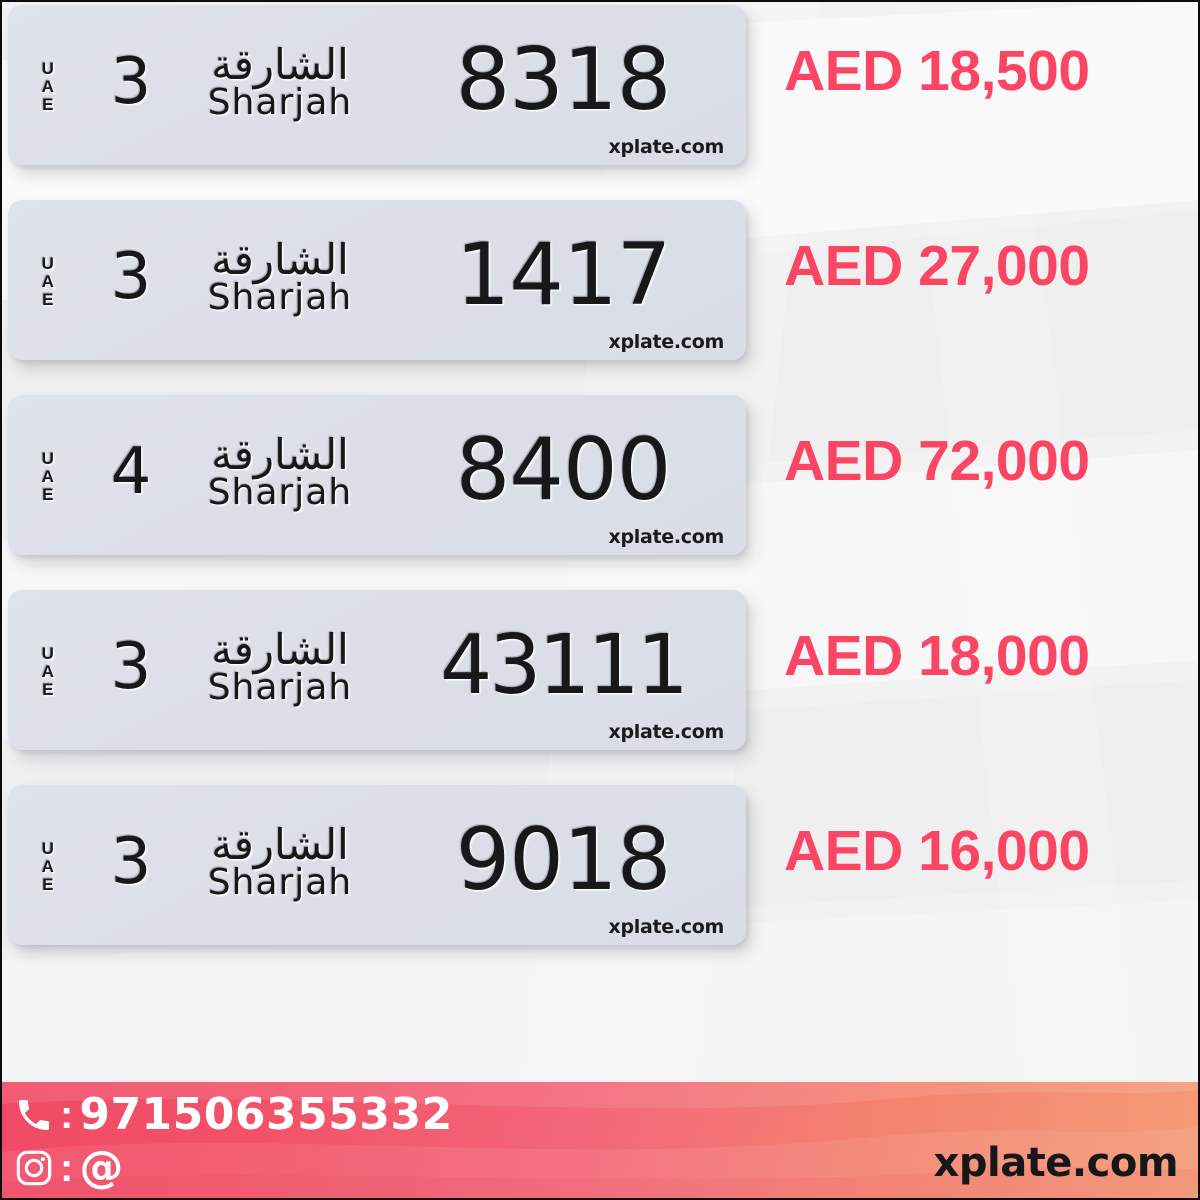 This screenshot has height=1200, width=1200. What do you see at coordinates (563, 275) in the screenshot?
I see `plate-number: 1417` at bounding box center [563, 275].